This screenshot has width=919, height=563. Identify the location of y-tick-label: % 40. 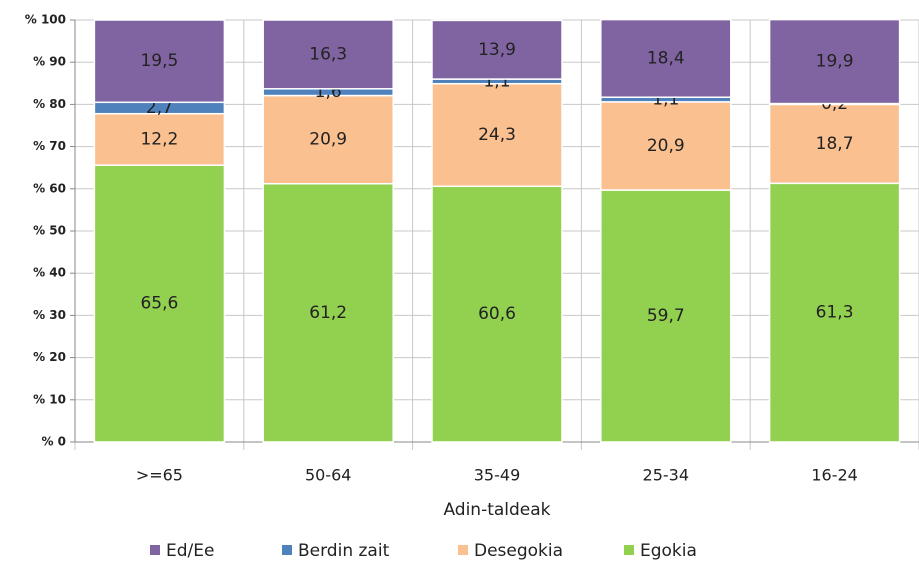
(49, 273).